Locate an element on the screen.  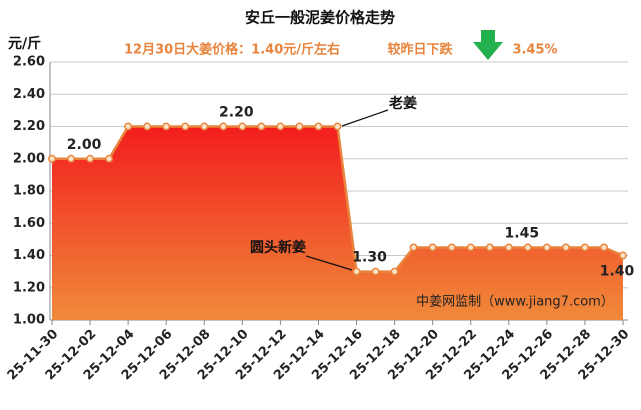
value-label: 2.20 is located at coordinates (236, 113).